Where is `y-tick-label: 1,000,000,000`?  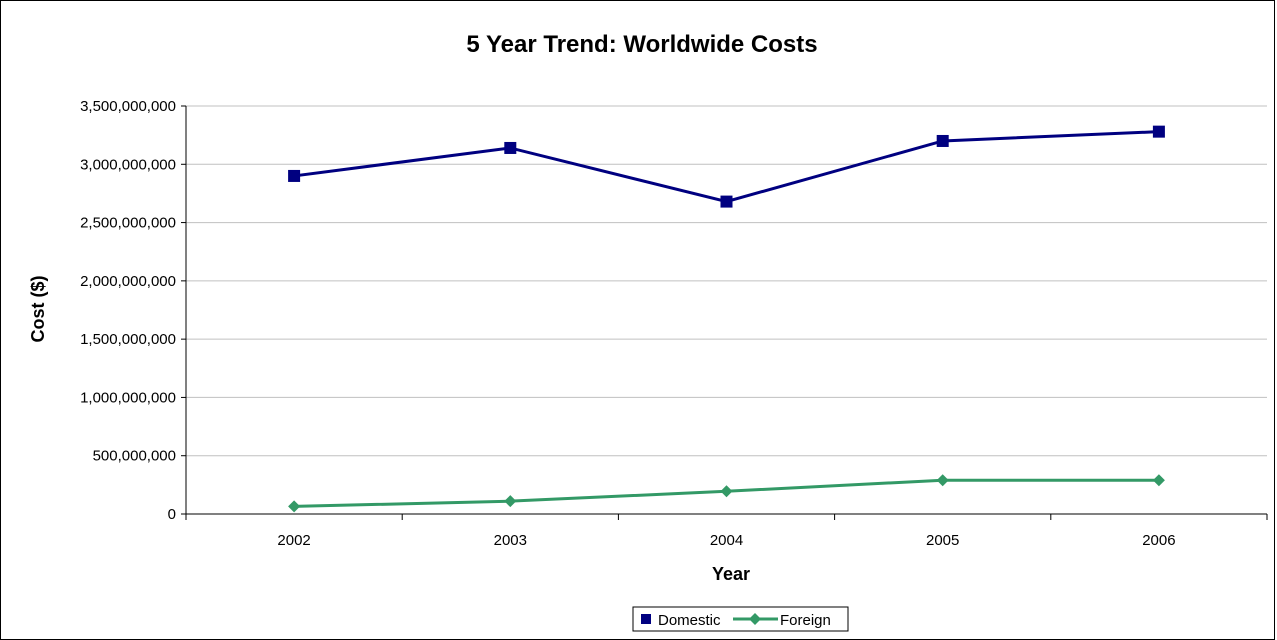 y-tick-label: 1,000,000,000 is located at coordinates (128, 397).